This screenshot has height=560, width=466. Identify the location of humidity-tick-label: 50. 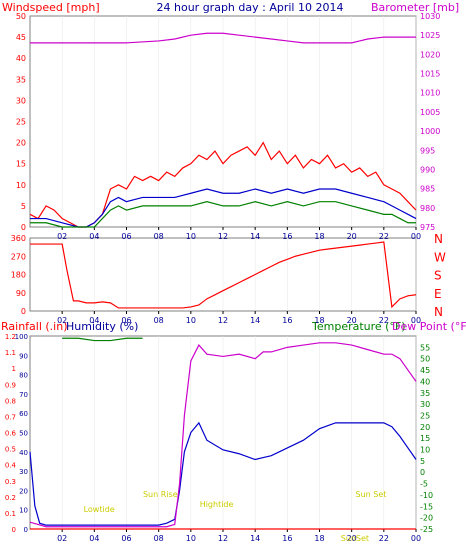
(23, 434).